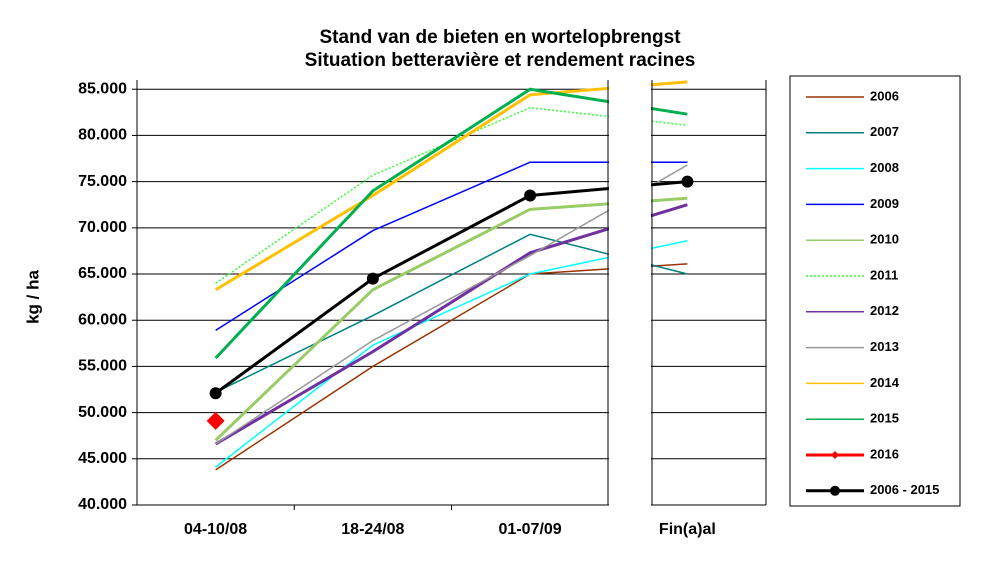 The image size is (1005, 580). Describe the element at coordinates (884, 131) in the screenshot. I see `legend-label: 2007` at that location.